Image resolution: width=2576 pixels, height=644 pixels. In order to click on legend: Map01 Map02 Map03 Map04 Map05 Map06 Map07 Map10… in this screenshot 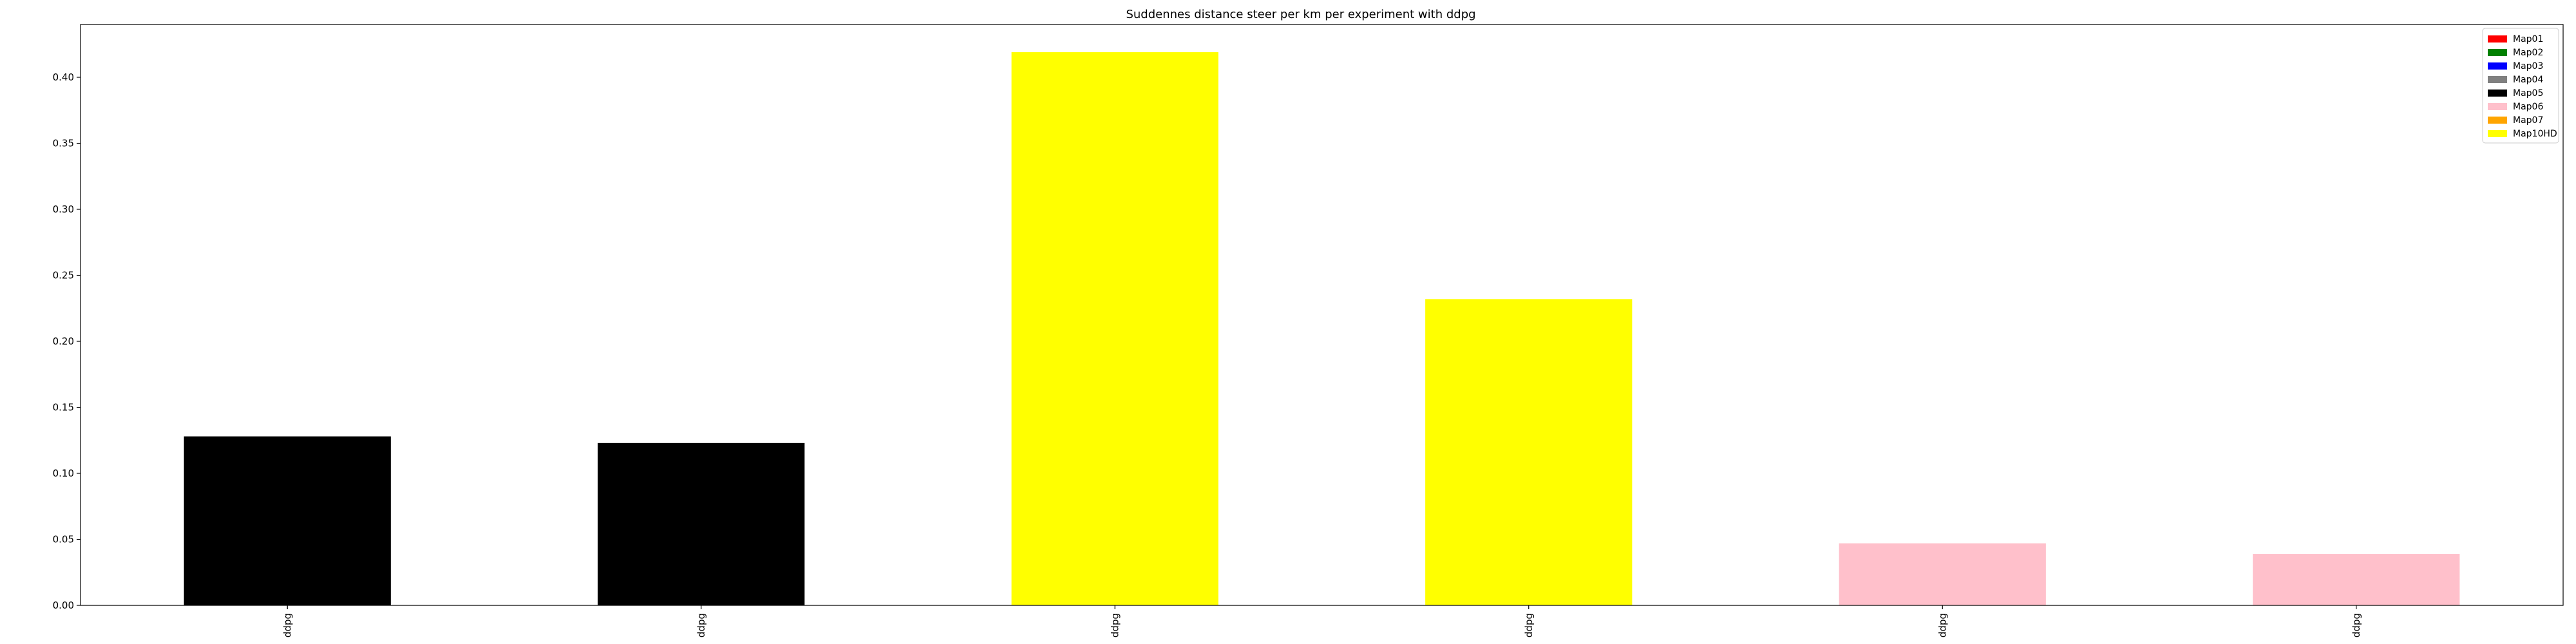, I will do `click(2520, 86)`.